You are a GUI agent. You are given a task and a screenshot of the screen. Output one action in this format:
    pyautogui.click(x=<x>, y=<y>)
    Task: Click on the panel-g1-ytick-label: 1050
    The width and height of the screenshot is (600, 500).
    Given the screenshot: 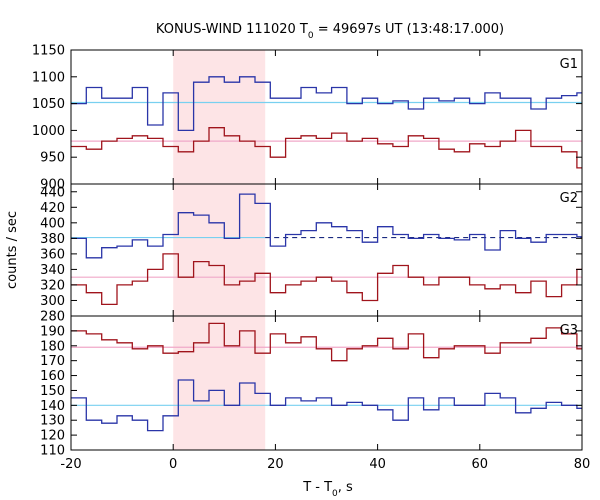 What is the action you would take?
    pyautogui.click(x=48, y=104)
    